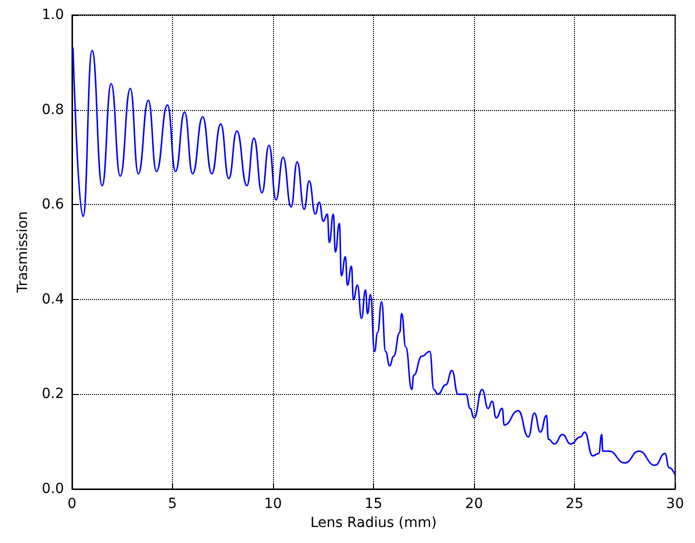 This screenshot has width=695, height=543. What do you see at coordinates (373, 504) in the screenshot?
I see `x-tick-label: 15` at bounding box center [373, 504].